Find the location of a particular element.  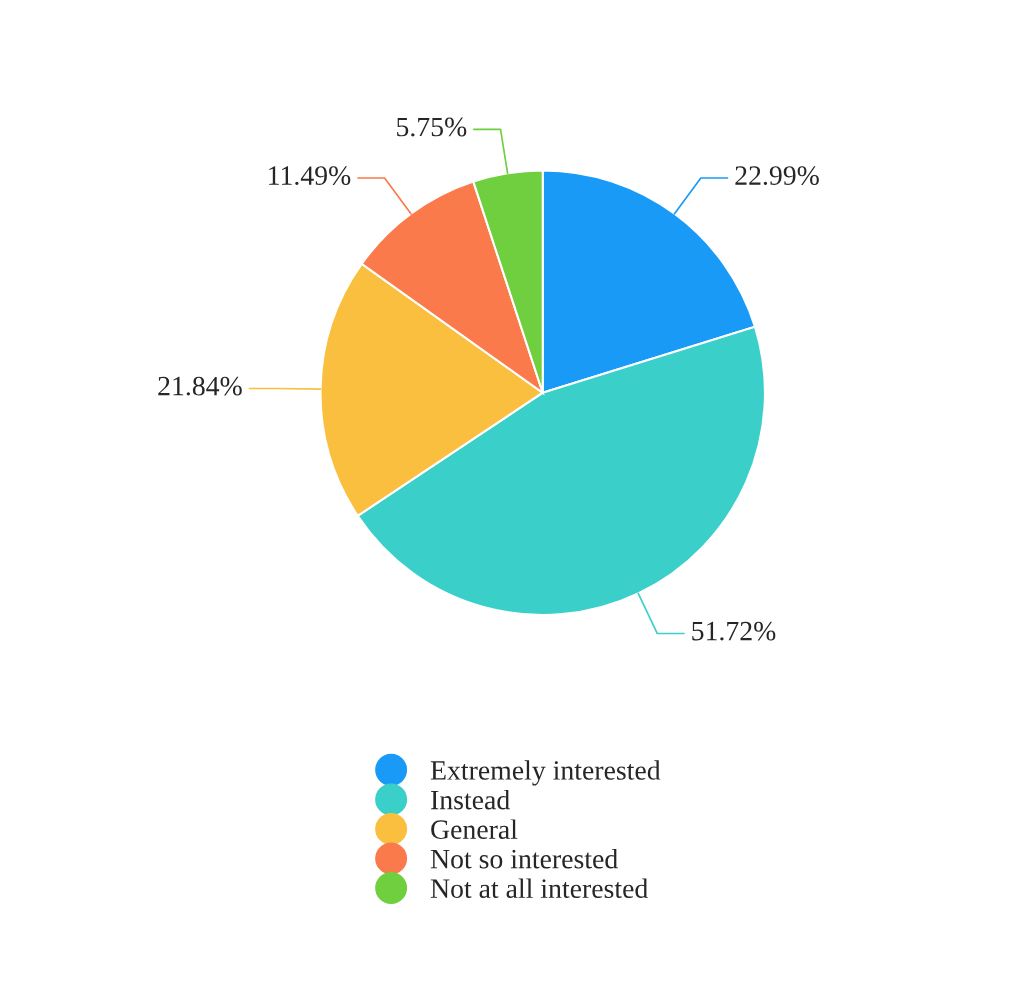

data-label: 11.49% is located at coordinates (310, 176).